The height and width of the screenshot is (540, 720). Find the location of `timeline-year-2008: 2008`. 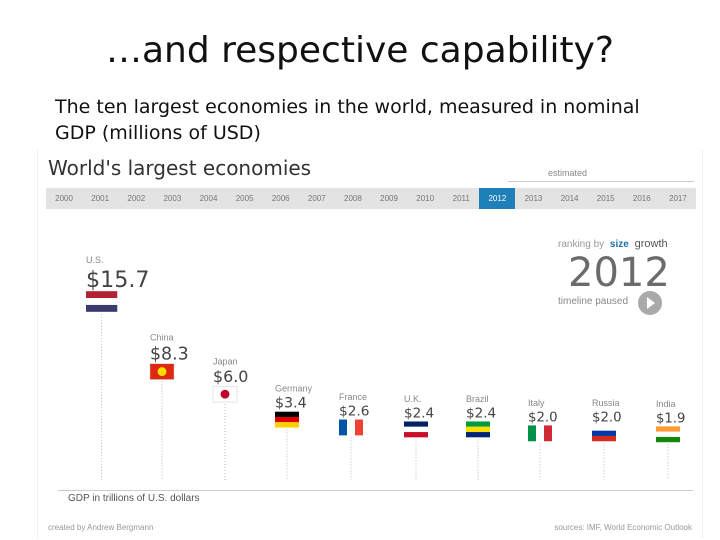

timeline-year-2008: 2008 is located at coordinates (353, 198).